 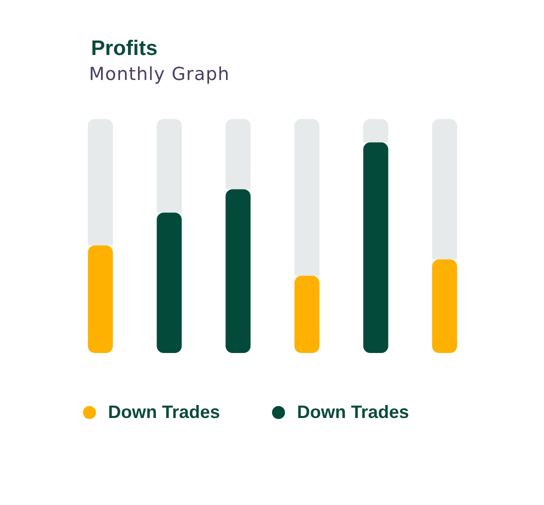 What do you see at coordinates (159, 74) in the screenshot?
I see `chart-subtitle: Monthly Graph` at bounding box center [159, 74].